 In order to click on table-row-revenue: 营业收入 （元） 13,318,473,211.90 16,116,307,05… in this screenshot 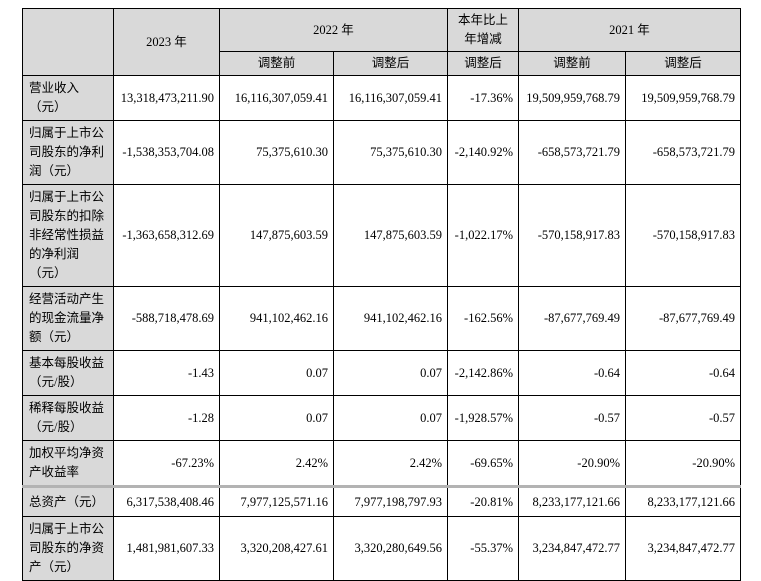, I will do `click(381, 98)`.